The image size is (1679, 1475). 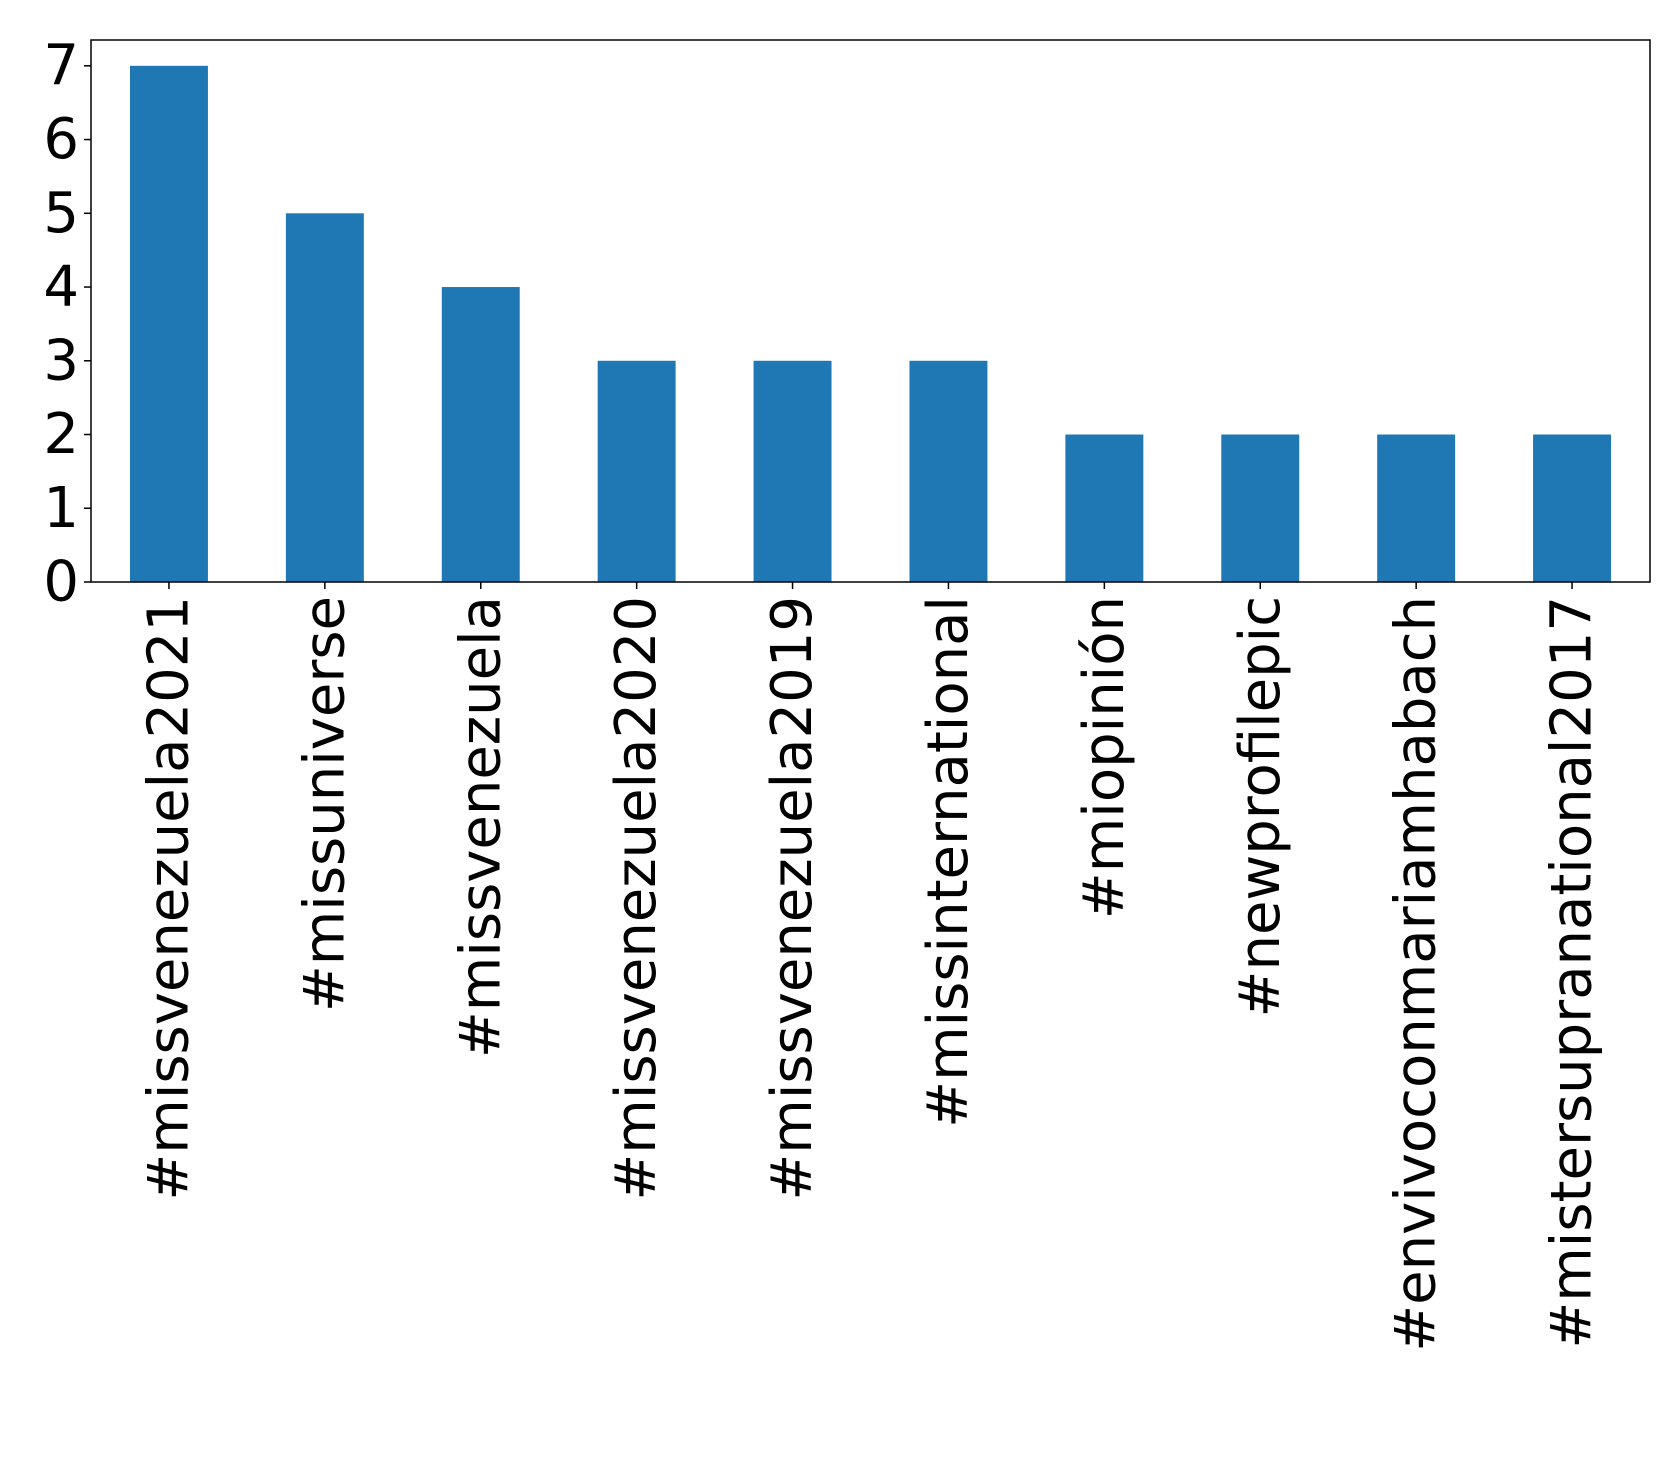 I want to click on x-tick-label-1: #missuniverse, so click(x=324, y=804).